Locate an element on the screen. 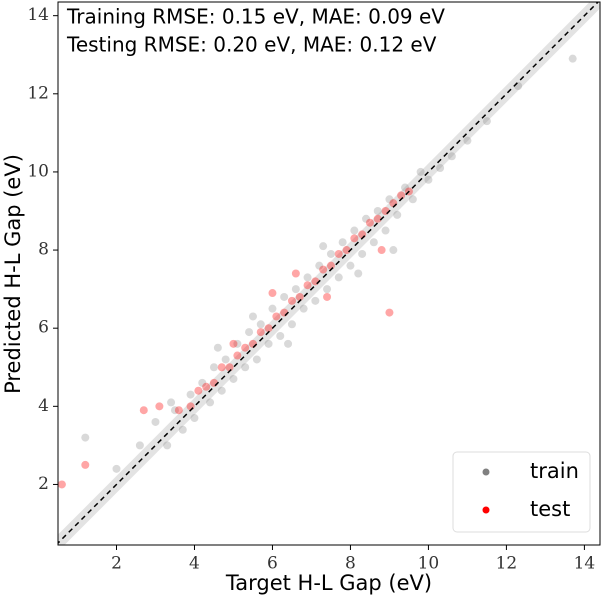 The width and height of the screenshot is (602, 602). y-tick-label: 12 is located at coordinates (38, 93).